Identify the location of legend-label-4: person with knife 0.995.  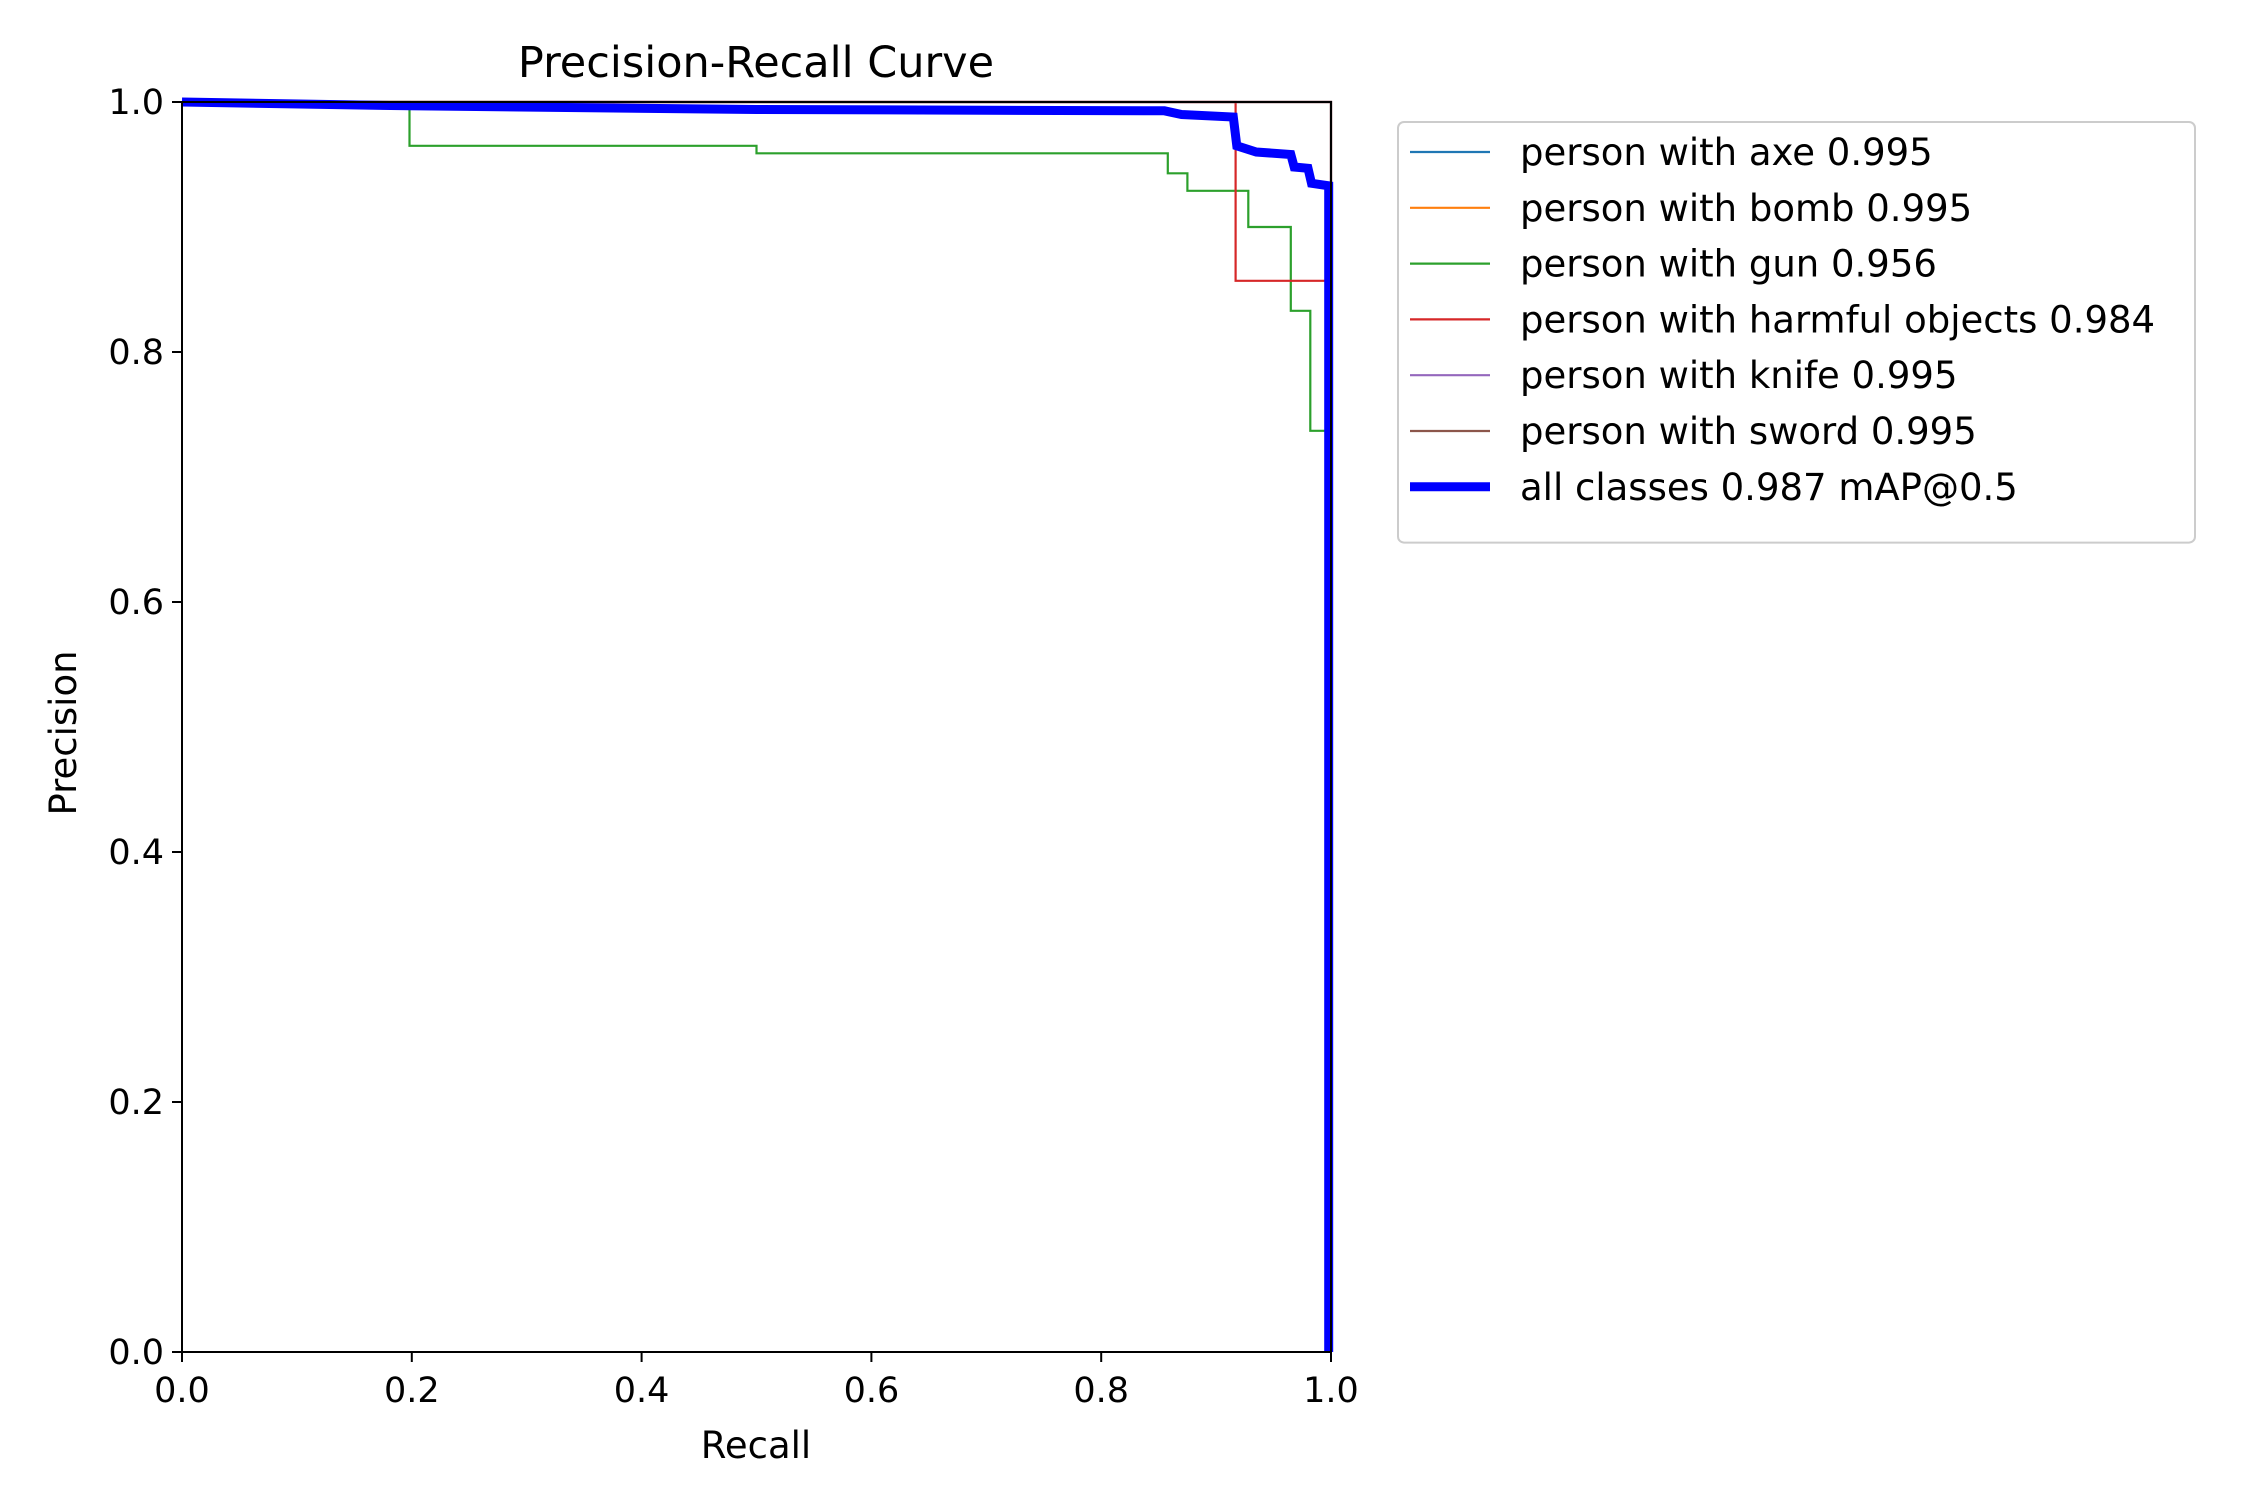
(1738, 375).